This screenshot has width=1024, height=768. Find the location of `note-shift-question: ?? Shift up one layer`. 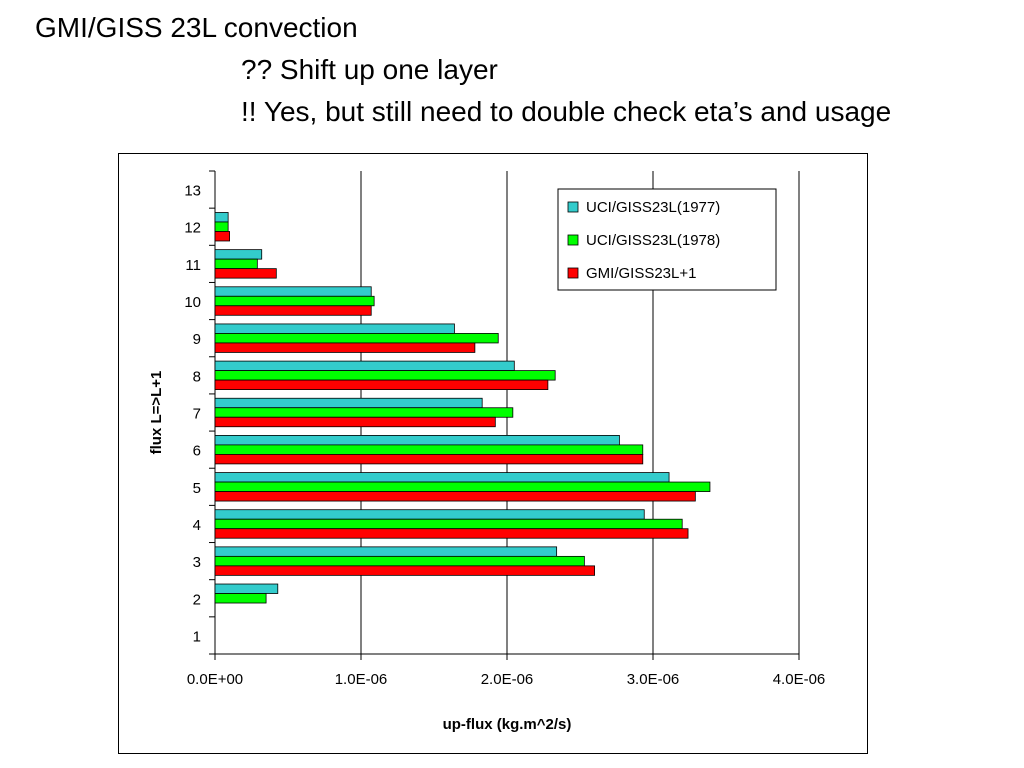

note-shift-question: ?? Shift up one layer is located at coordinates (369, 69).